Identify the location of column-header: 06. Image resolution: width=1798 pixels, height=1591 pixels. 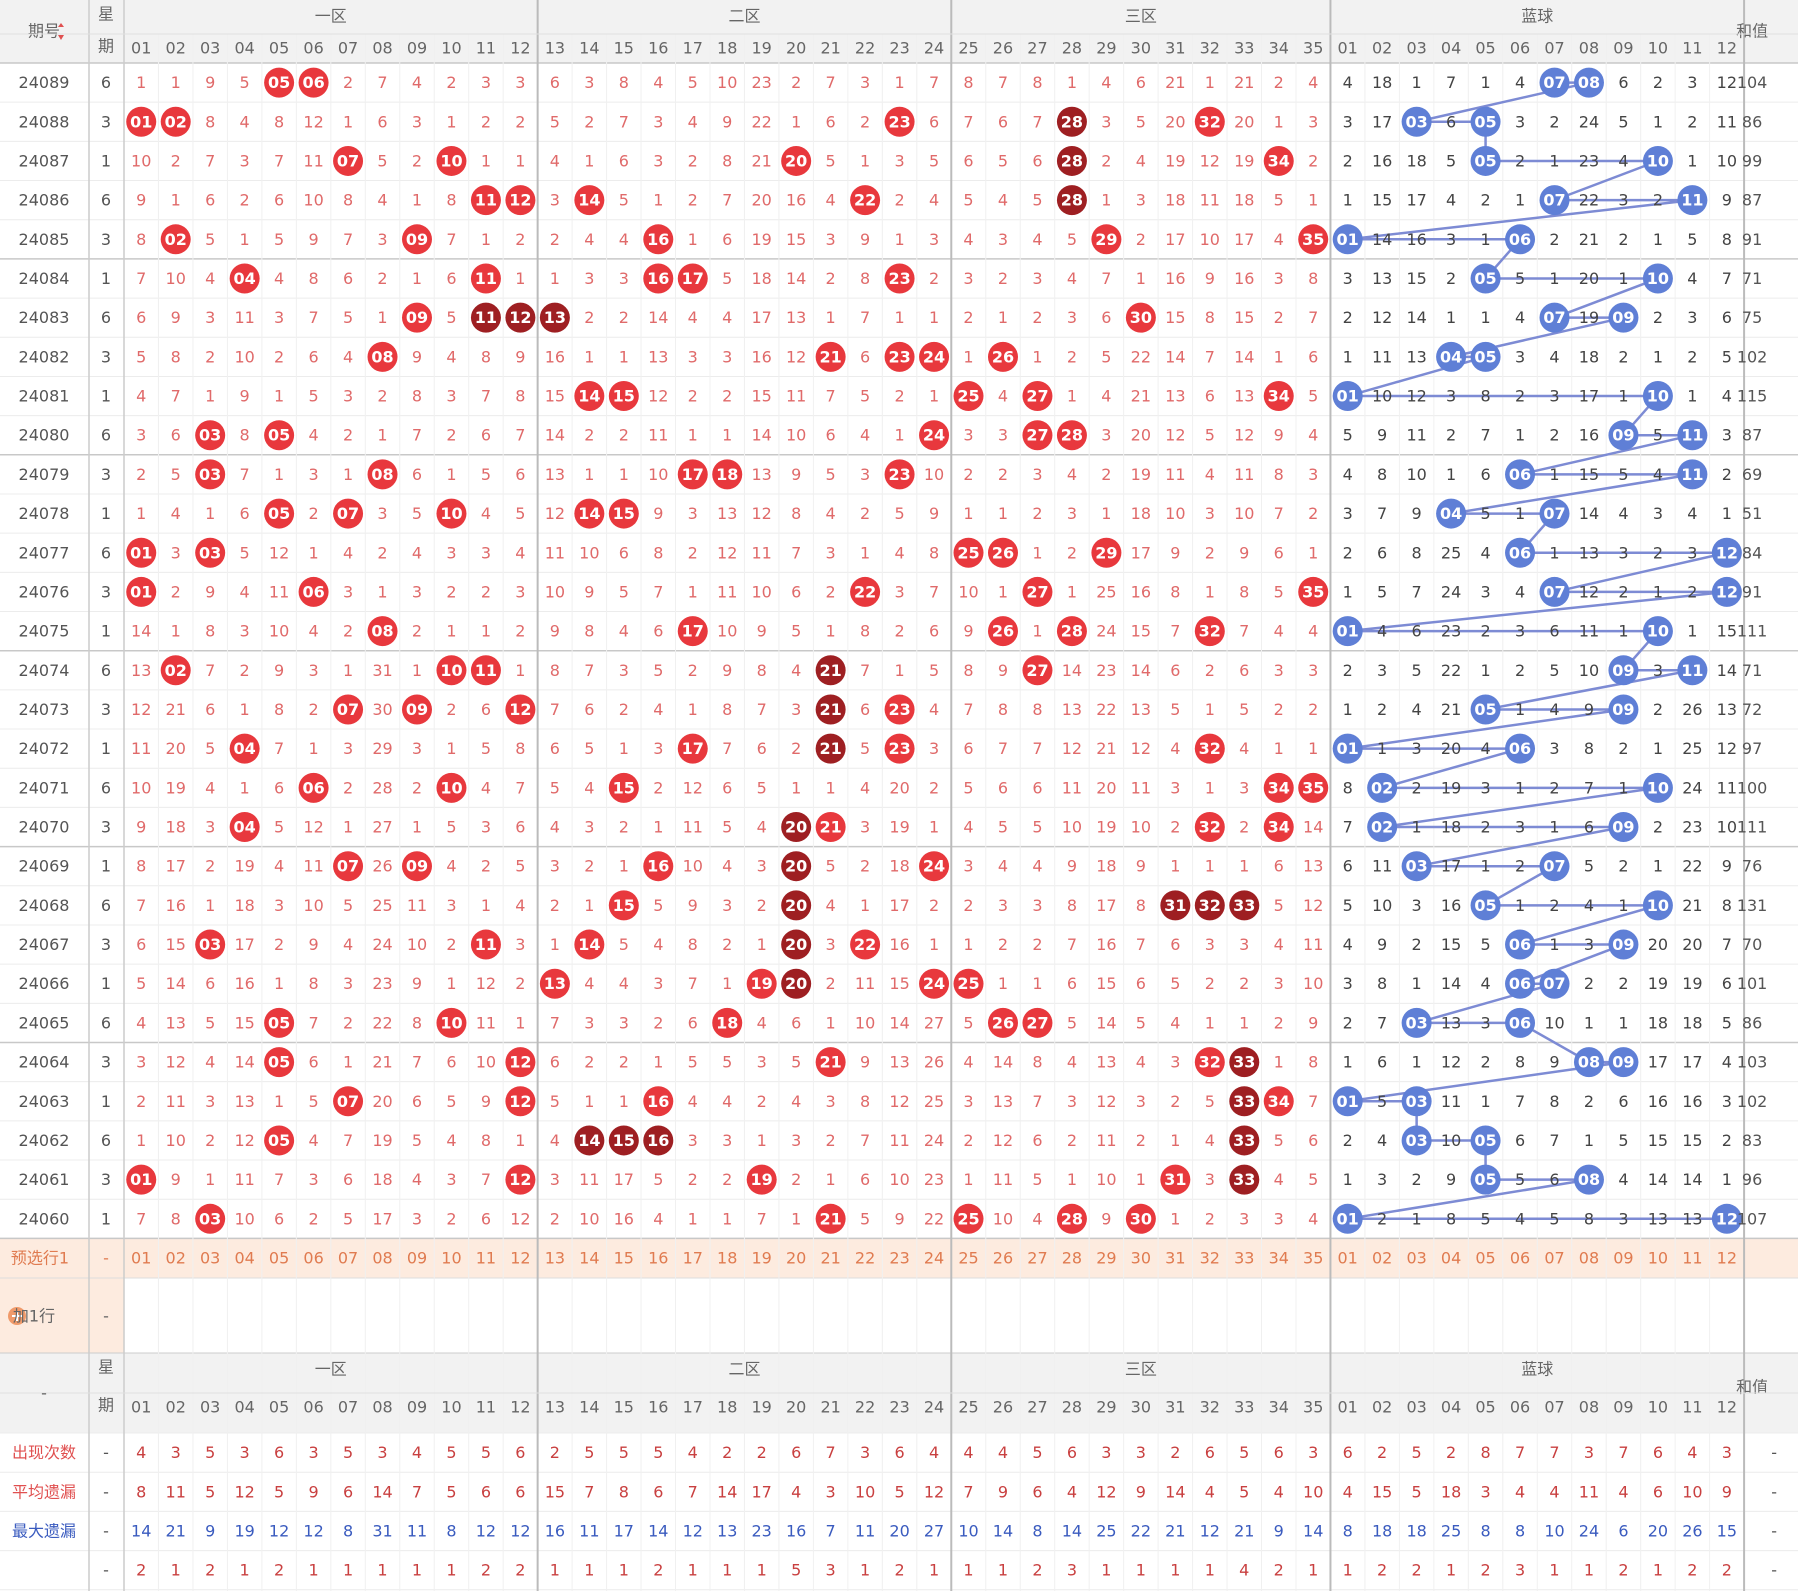
(1520, 48).